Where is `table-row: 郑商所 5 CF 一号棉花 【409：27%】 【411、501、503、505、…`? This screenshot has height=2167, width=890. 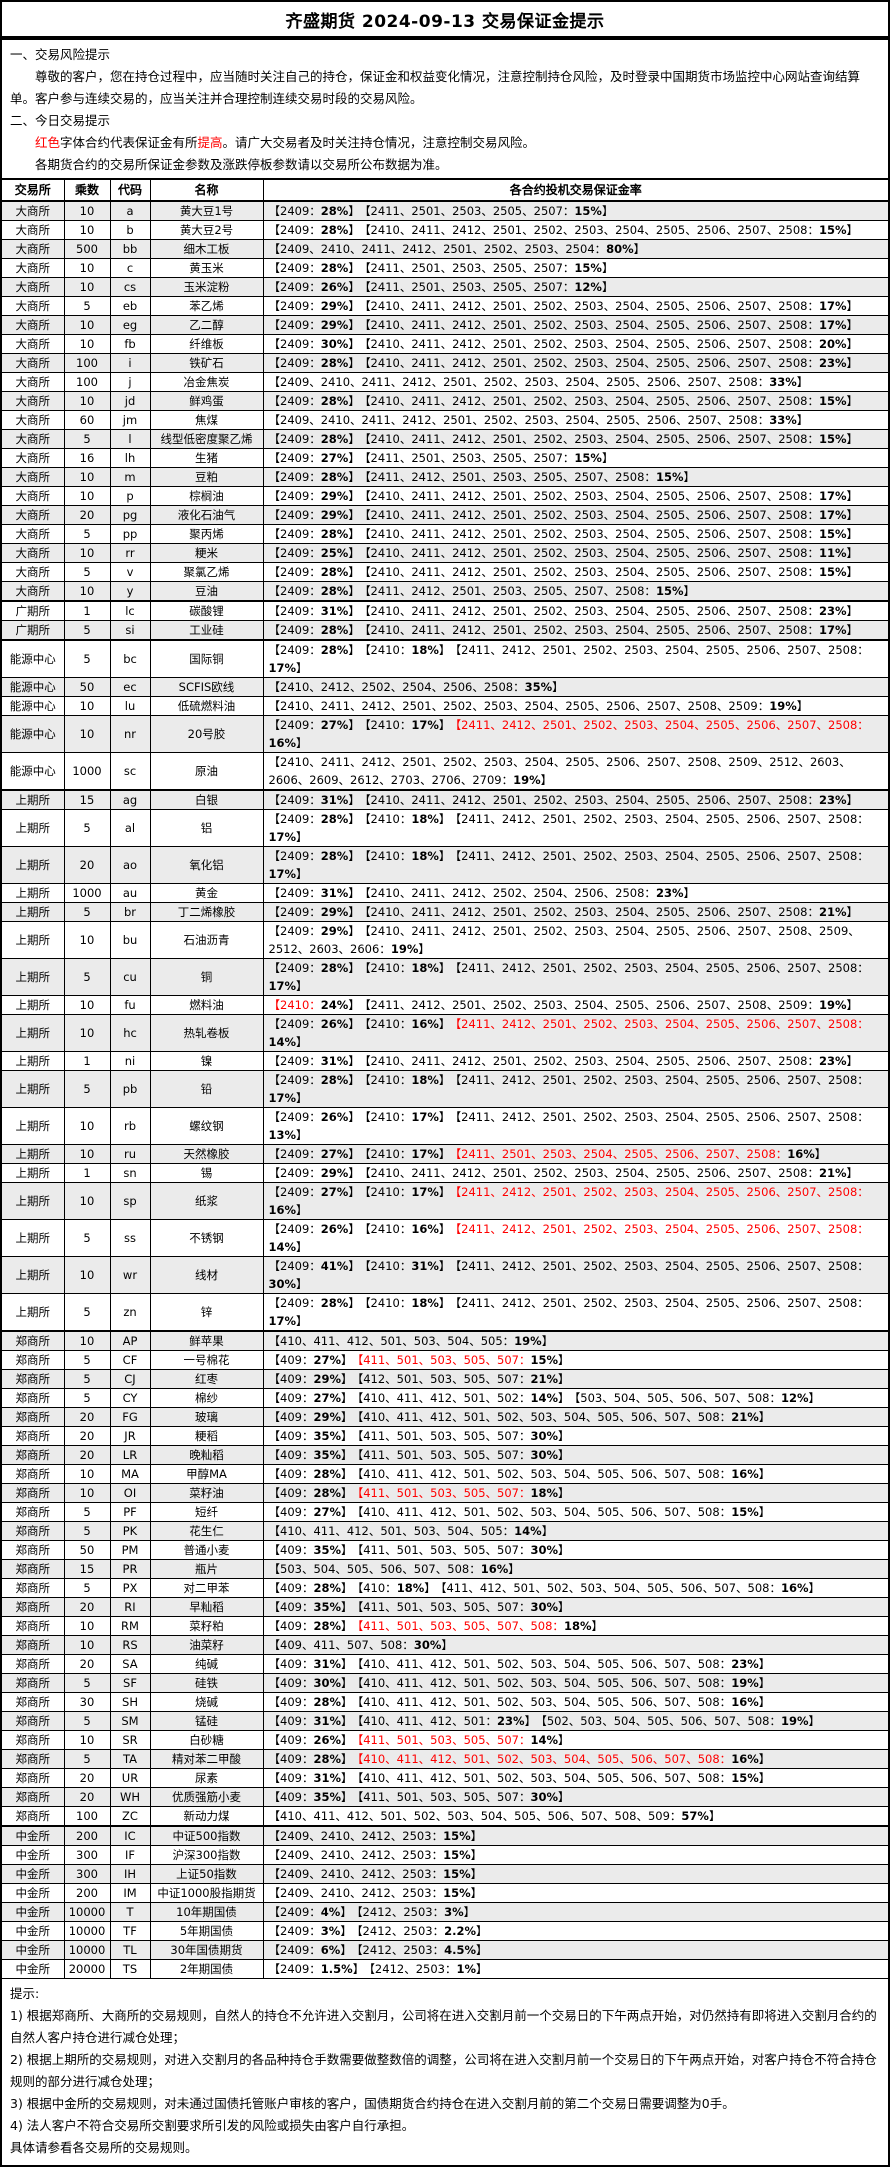
table-row: 郑商所 5 CF 一号棉花 【409：27%】 【411、501、503、505、… is located at coordinates (445, 1360).